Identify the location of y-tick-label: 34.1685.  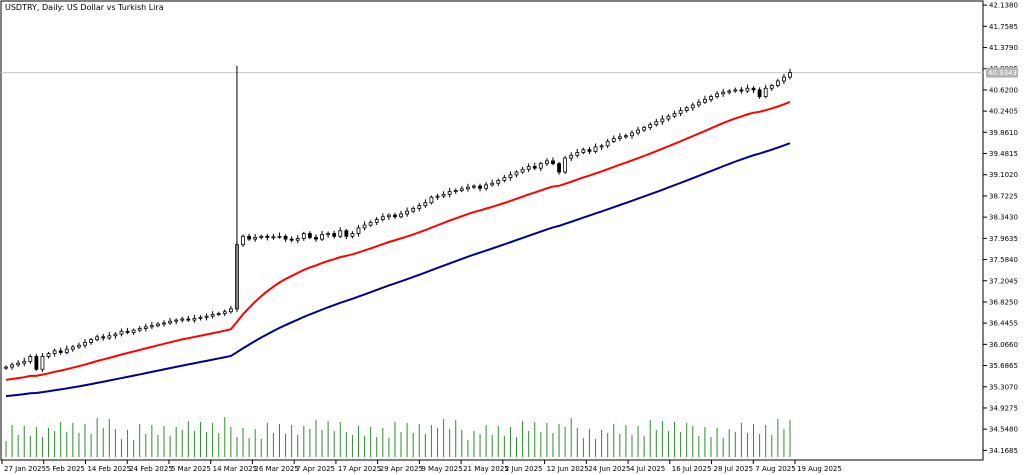
(1003, 451).